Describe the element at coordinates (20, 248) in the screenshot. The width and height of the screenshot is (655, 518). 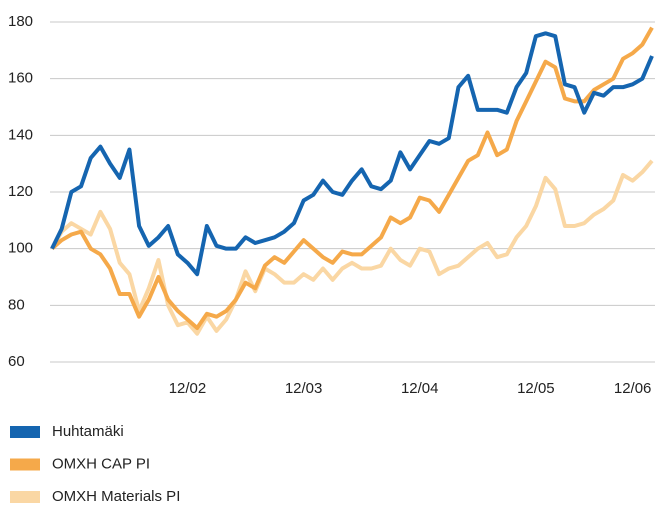
I see `y-tick-label: 100` at that location.